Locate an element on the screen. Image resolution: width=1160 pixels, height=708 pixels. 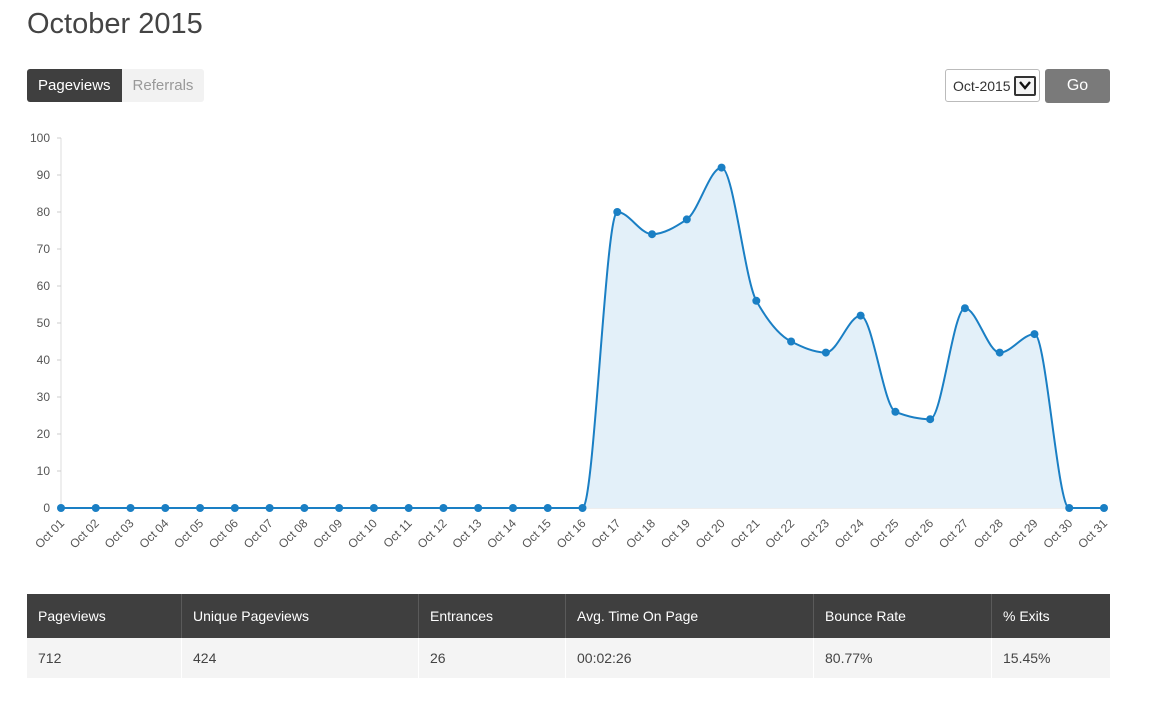
x-tick-label: Oct 23 is located at coordinates (814, 533).